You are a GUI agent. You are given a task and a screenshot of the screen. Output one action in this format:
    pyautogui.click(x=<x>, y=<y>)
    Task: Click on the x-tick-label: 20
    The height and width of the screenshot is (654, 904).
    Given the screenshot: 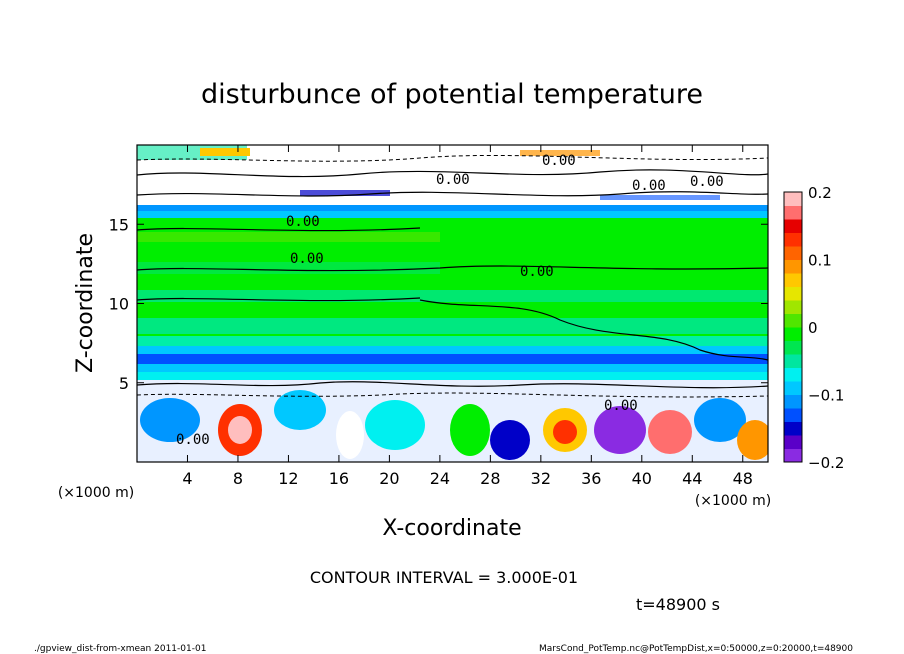 What is the action you would take?
    pyautogui.click(x=389, y=478)
    